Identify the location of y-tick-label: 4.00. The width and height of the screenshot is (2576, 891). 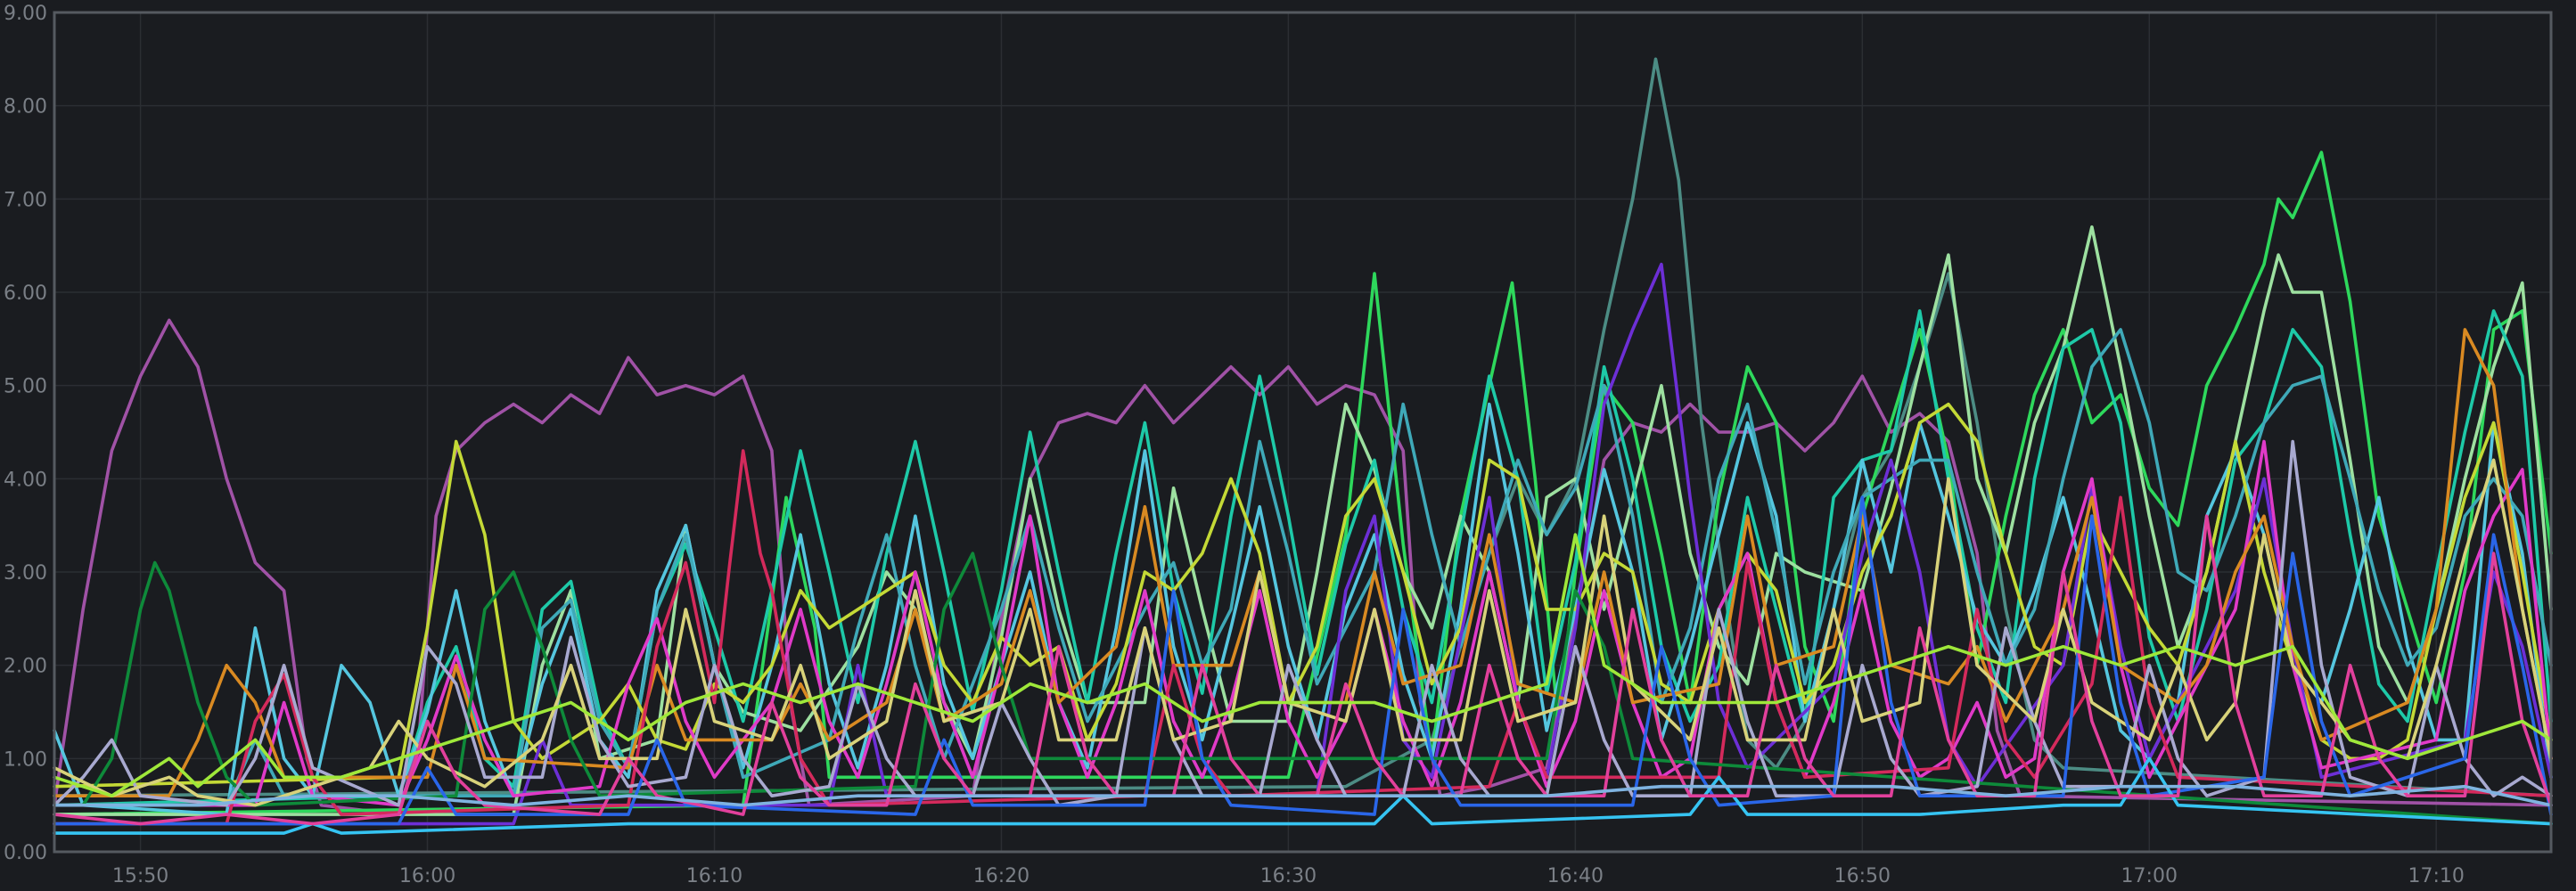
(25, 480).